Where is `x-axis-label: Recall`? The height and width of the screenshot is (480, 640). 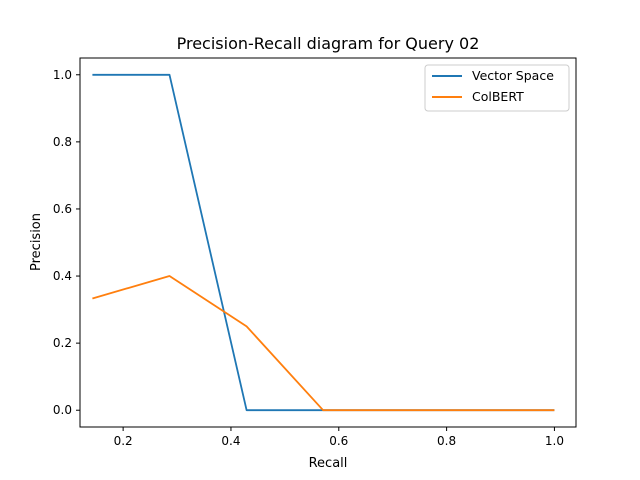 x-axis-label: Recall is located at coordinates (328, 463).